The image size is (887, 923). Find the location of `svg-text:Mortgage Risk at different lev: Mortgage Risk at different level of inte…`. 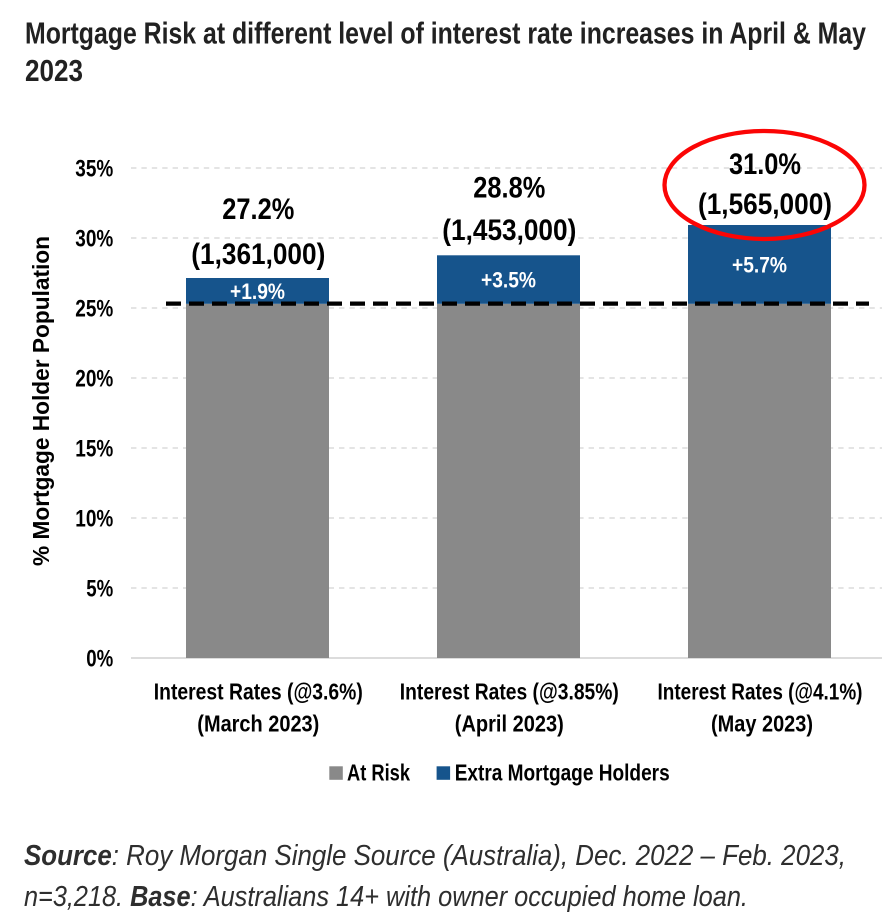

svg-text:Mortgage Risk at different lev: Mortgage Risk at different level of inte… is located at coordinates (446, 33).